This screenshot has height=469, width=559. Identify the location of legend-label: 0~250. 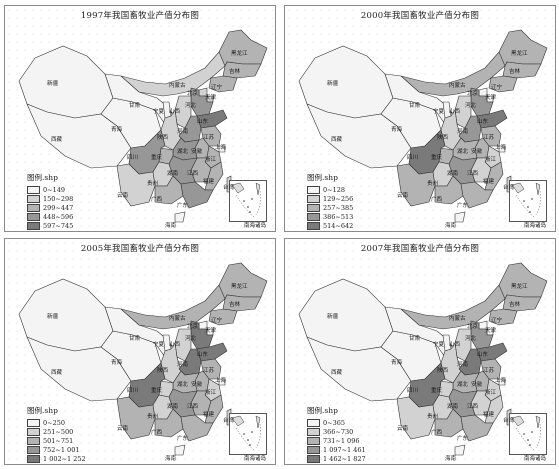
(54, 422).